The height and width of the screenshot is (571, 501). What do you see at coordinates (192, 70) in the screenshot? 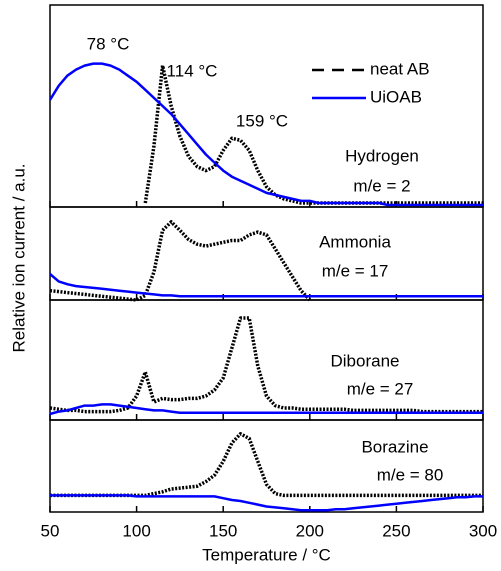
I see `annotation: 114 °C` at bounding box center [192, 70].